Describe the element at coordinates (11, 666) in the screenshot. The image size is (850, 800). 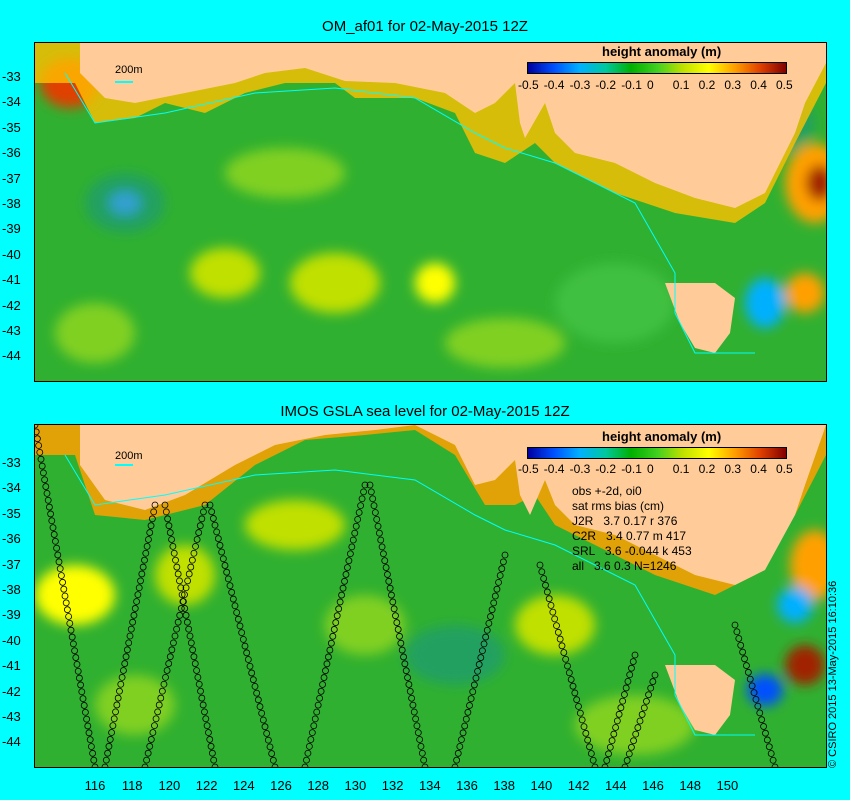
I see `lat-label: -41` at that location.